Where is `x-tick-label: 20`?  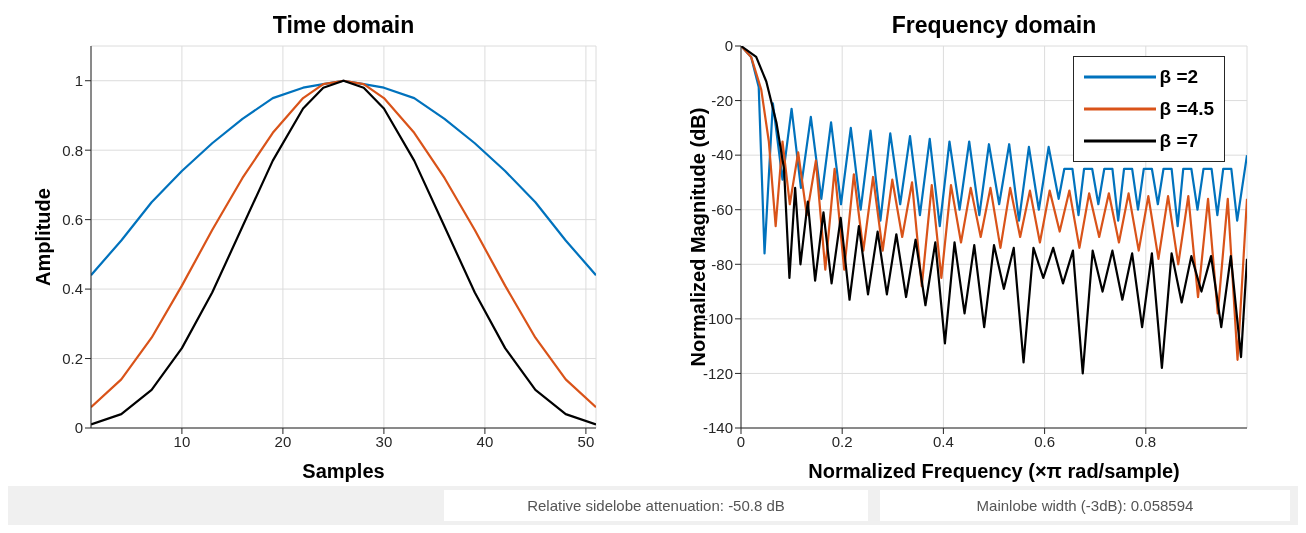
x-tick-label: 20 is located at coordinates (283, 441).